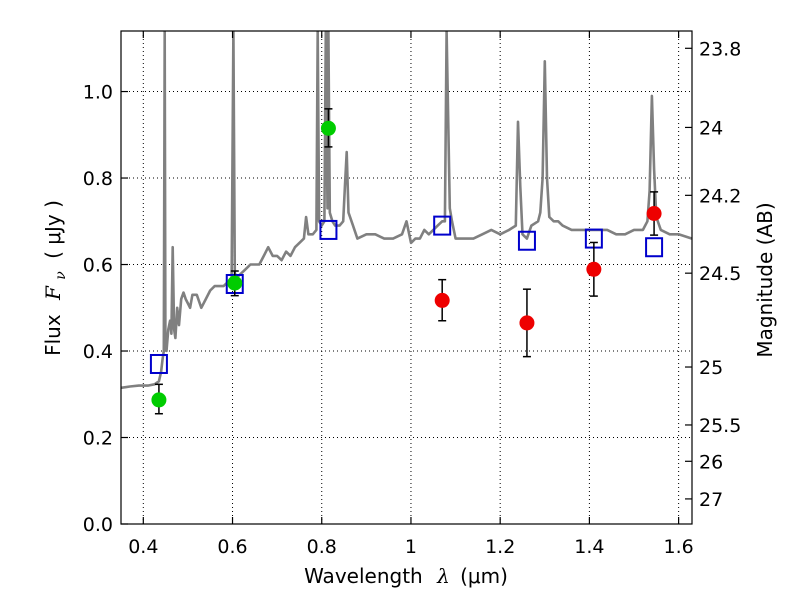 The image size is (800, 600). I want to click on y-axis-label-sub: ν, so click(61, 275).